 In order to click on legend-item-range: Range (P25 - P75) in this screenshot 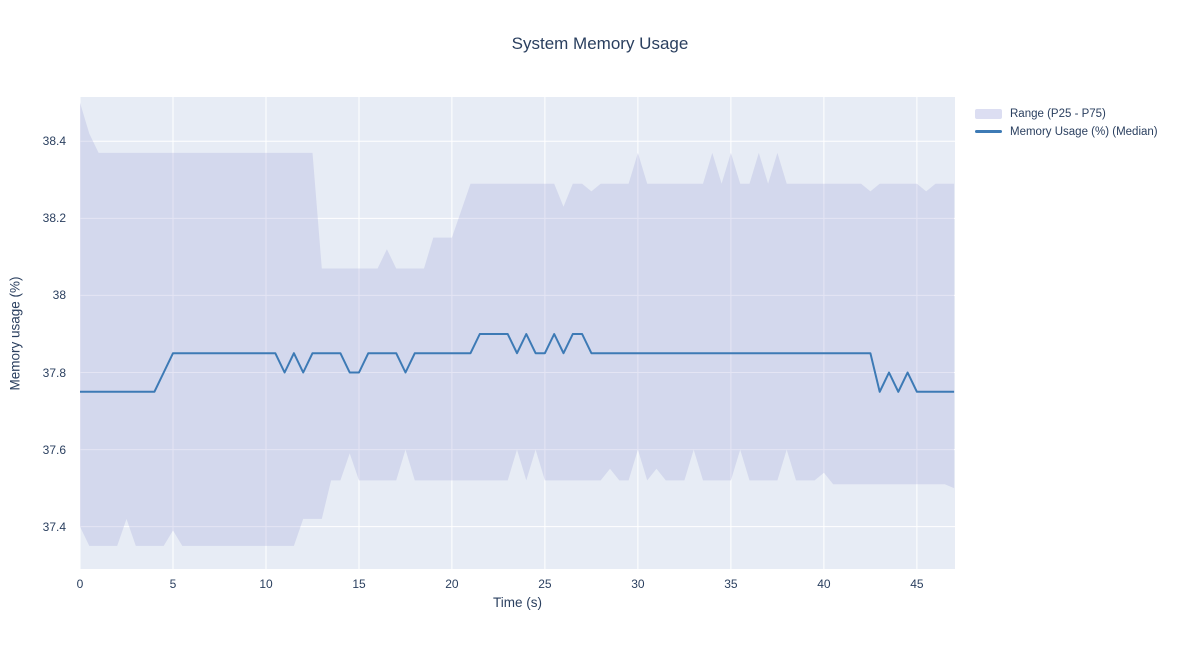, I will do `click(1066, 113)`.